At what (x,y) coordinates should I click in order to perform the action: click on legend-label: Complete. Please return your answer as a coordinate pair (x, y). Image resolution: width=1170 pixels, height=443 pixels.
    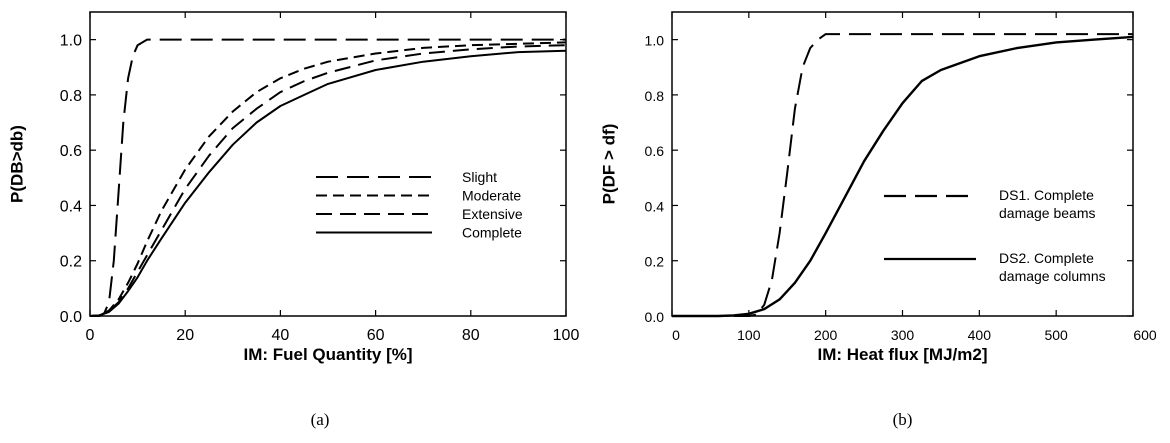
    Looking at the image, I should click on (492, 233).